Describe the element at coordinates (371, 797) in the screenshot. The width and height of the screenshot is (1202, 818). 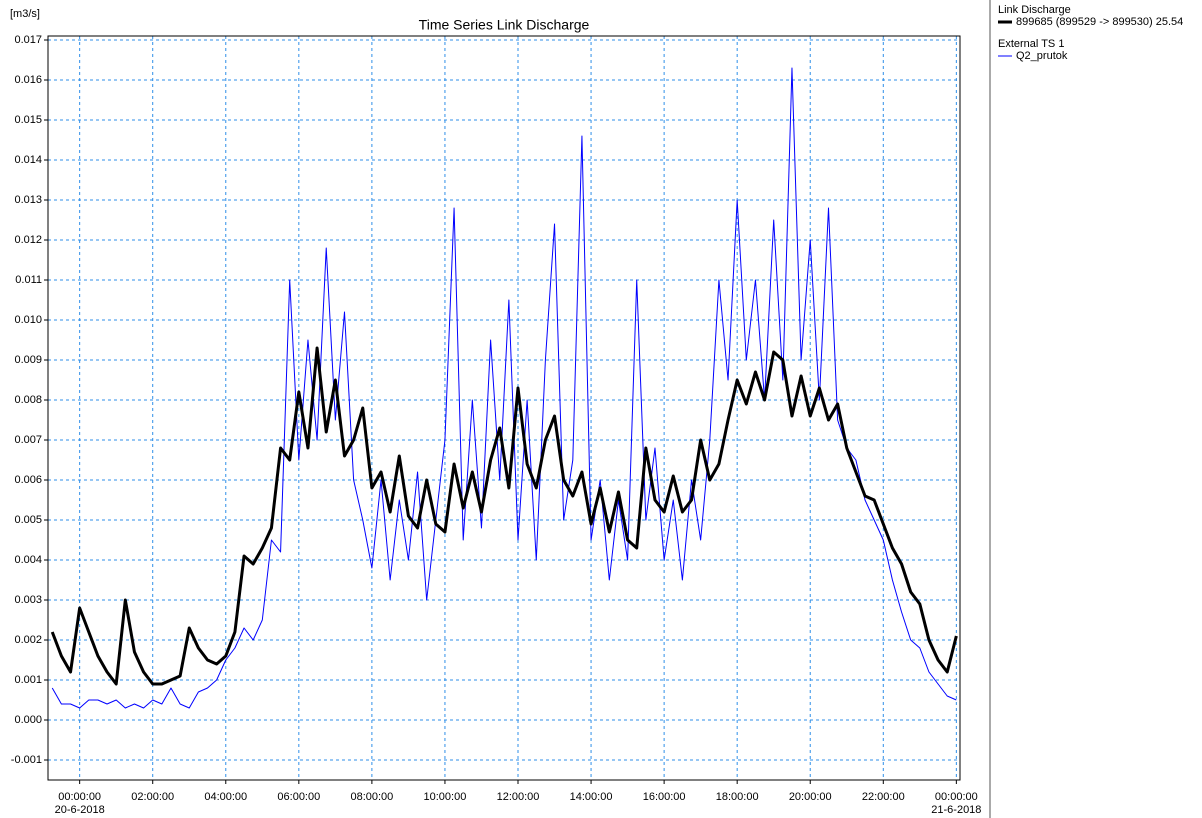
I see `x-tick-label: 08:00:00` at that location.